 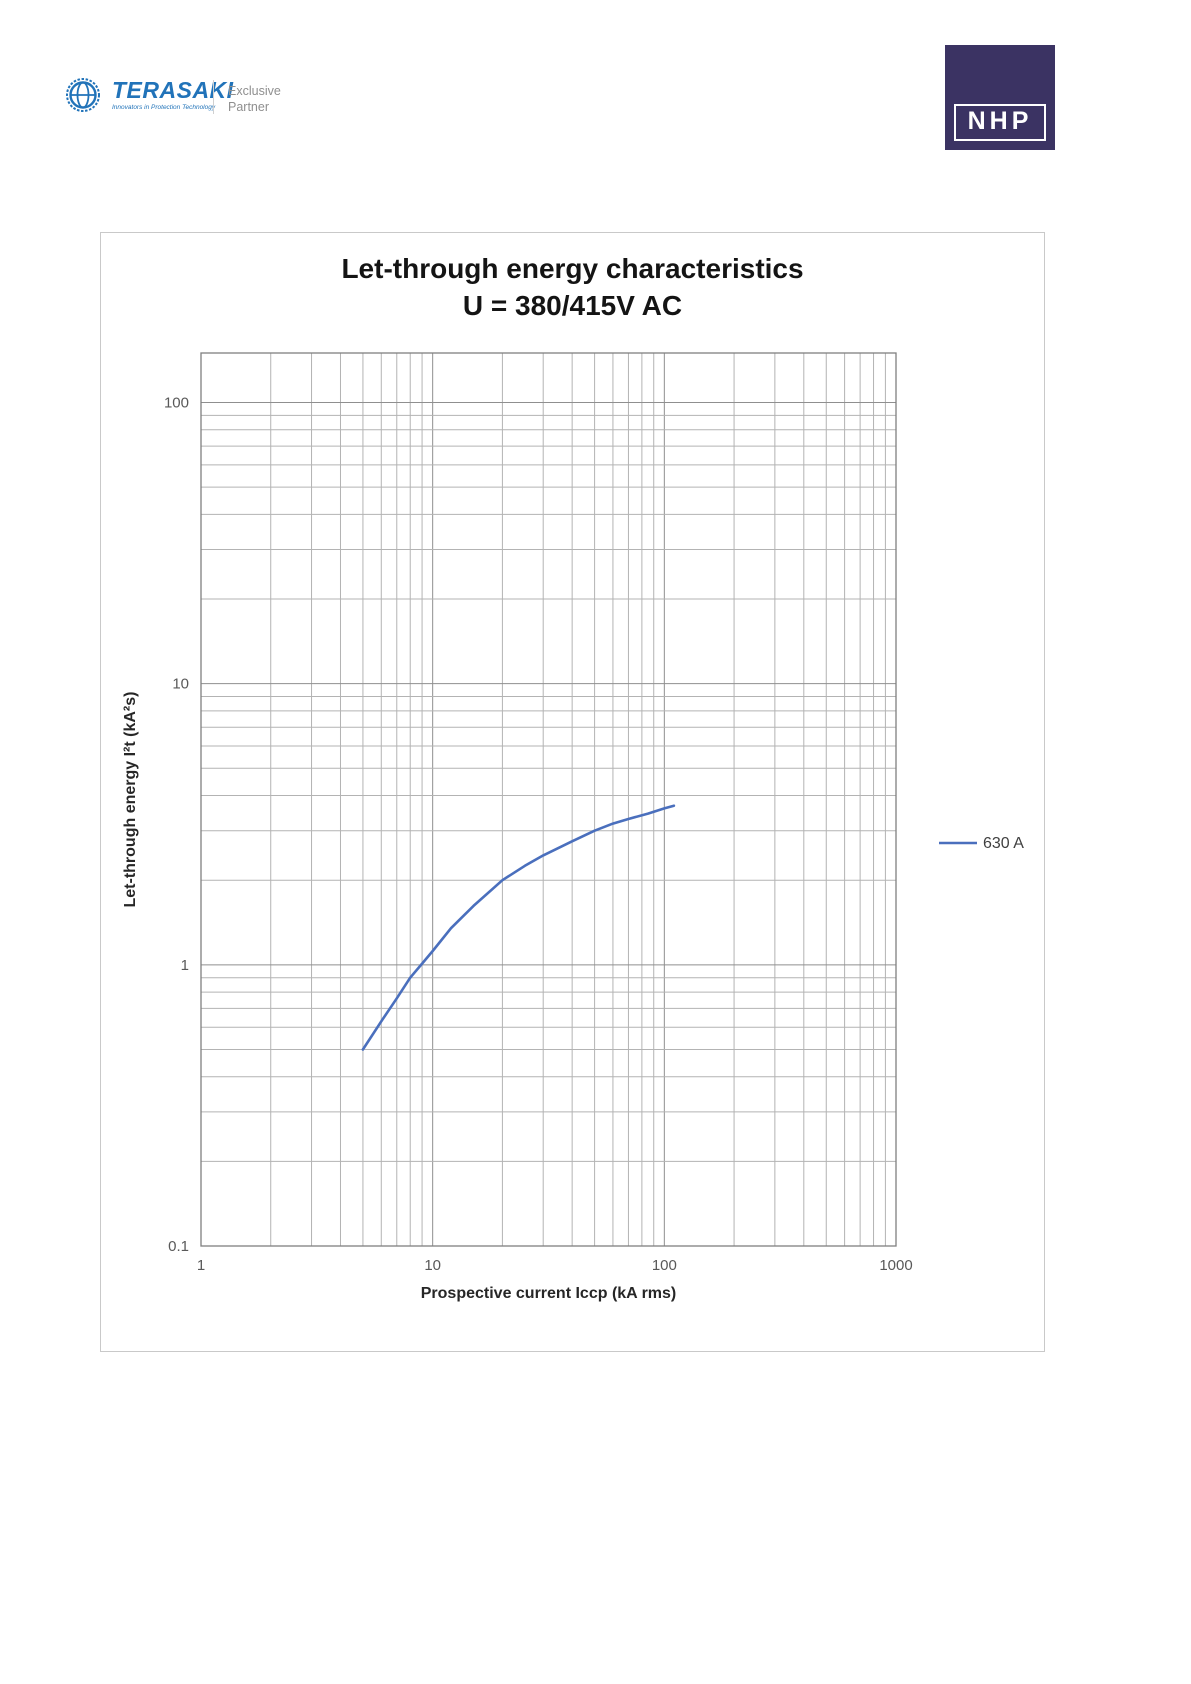 I want to click on x-tick-label: 100, so click(x=664, y=1265).